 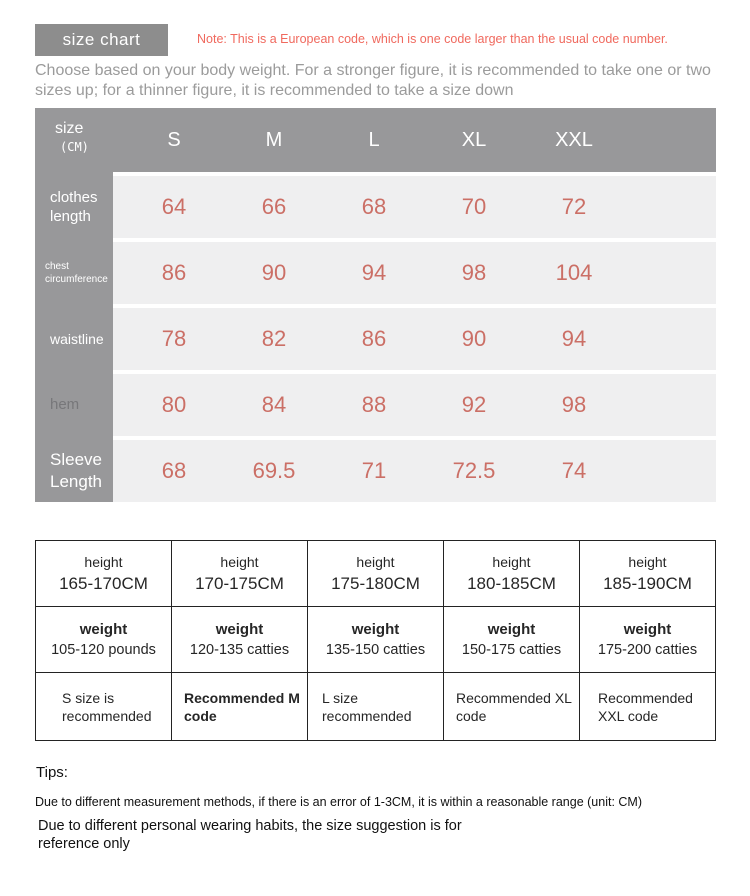 What do you see at coordinates (239, 706) in the screenshot?
I see `recommendation-cell: Recommended M code` at bounding box center [239, 706].